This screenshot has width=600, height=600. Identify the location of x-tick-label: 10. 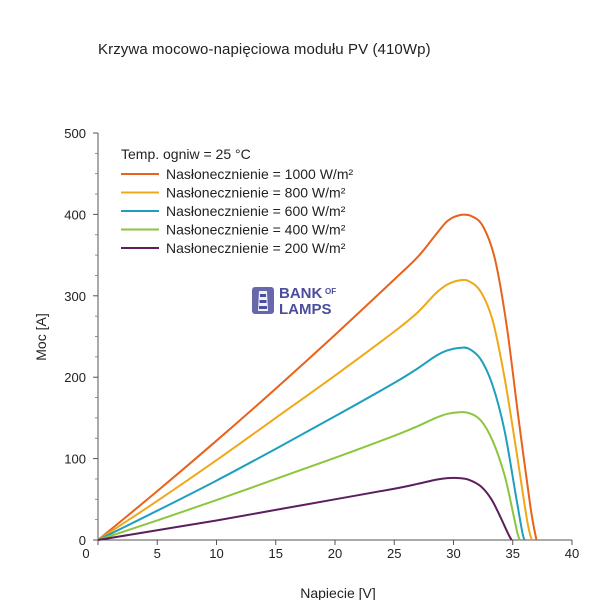
(216, 553).